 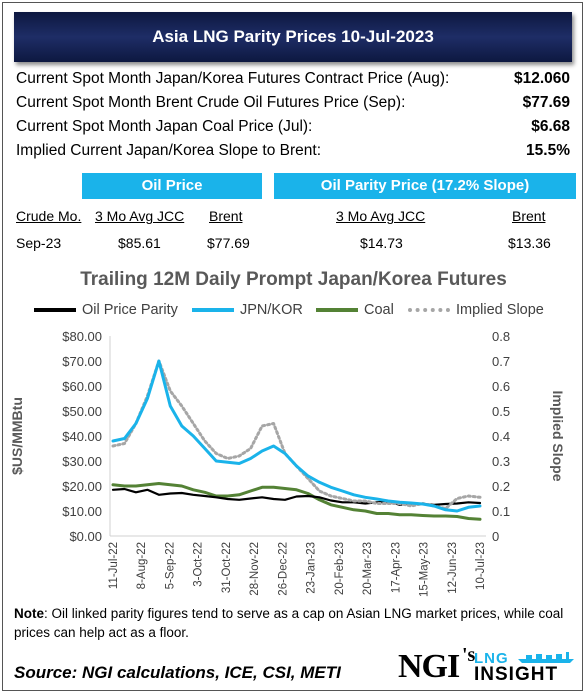 I want to click on y2-tick-label: 0.2, so click(x=501, y=486).